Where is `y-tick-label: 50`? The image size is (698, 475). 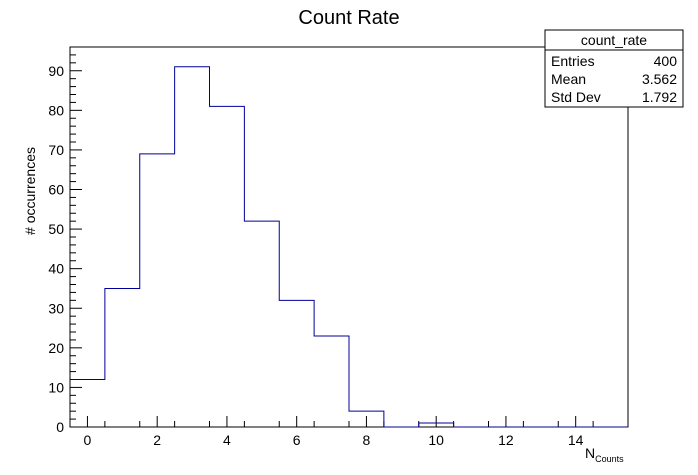 y-tick-label: 50 is located at coordinates (56, 229).